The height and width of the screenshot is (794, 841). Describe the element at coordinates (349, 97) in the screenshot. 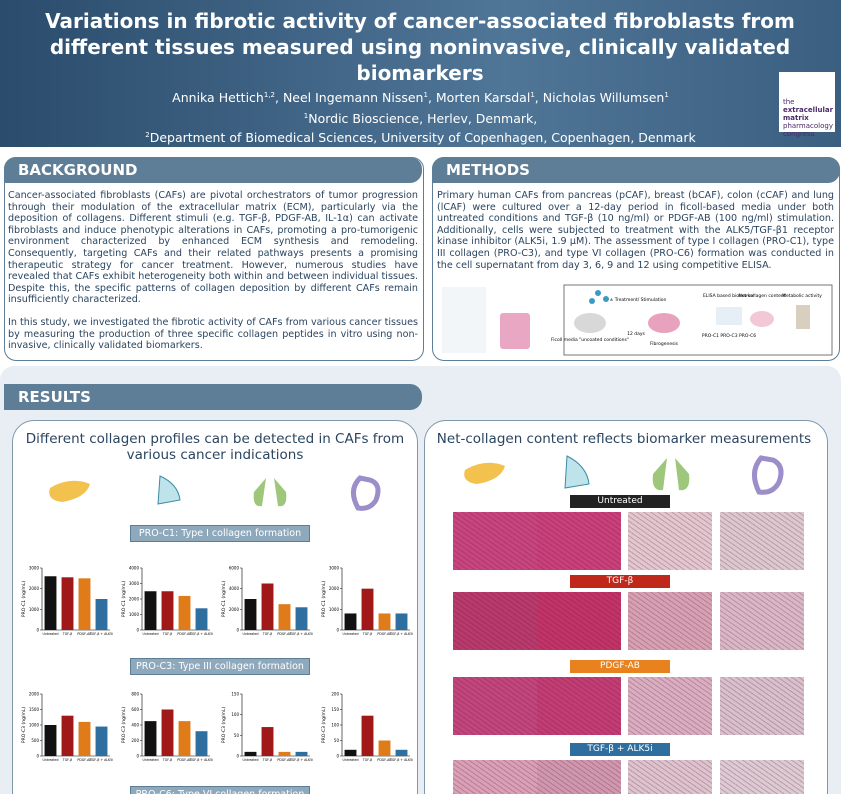

I see `author: , Neel Ingemann Nissen` at that location.